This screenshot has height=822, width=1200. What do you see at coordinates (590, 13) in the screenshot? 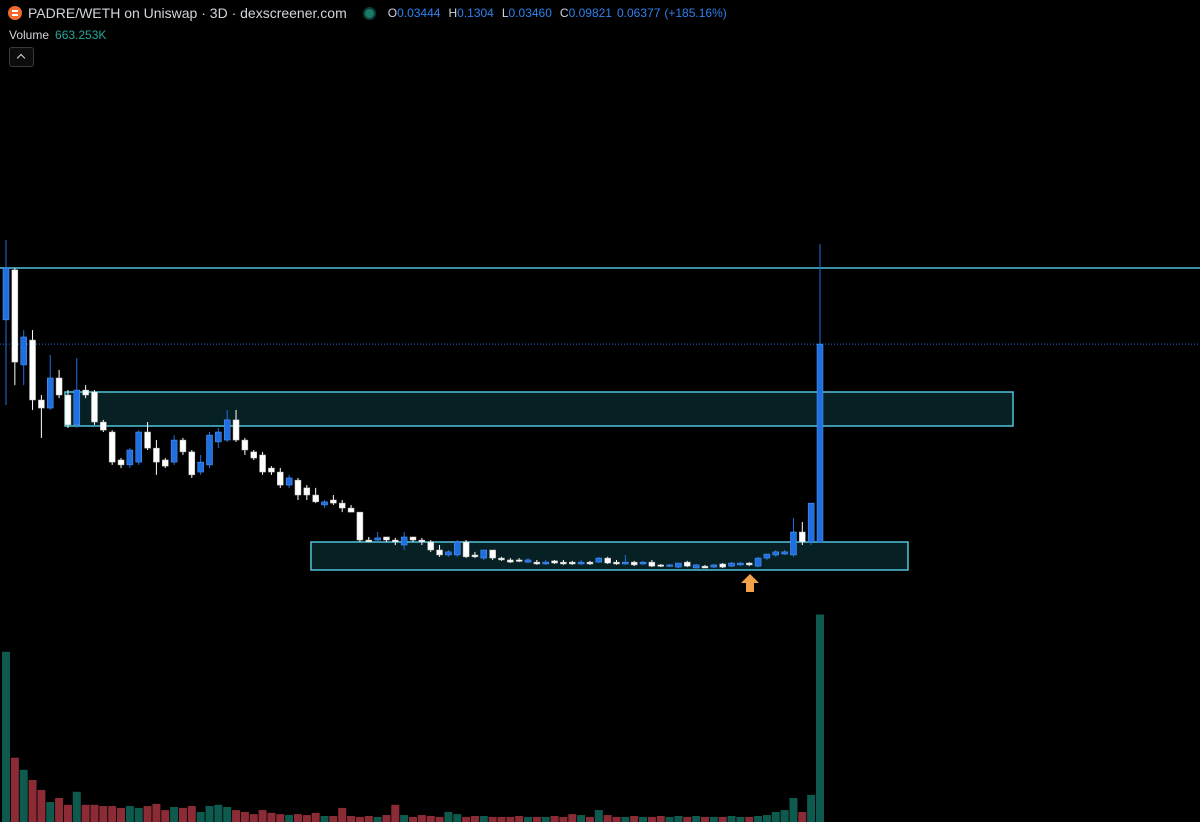
I see `value: 0.09821` at bounding box center [590, 13].